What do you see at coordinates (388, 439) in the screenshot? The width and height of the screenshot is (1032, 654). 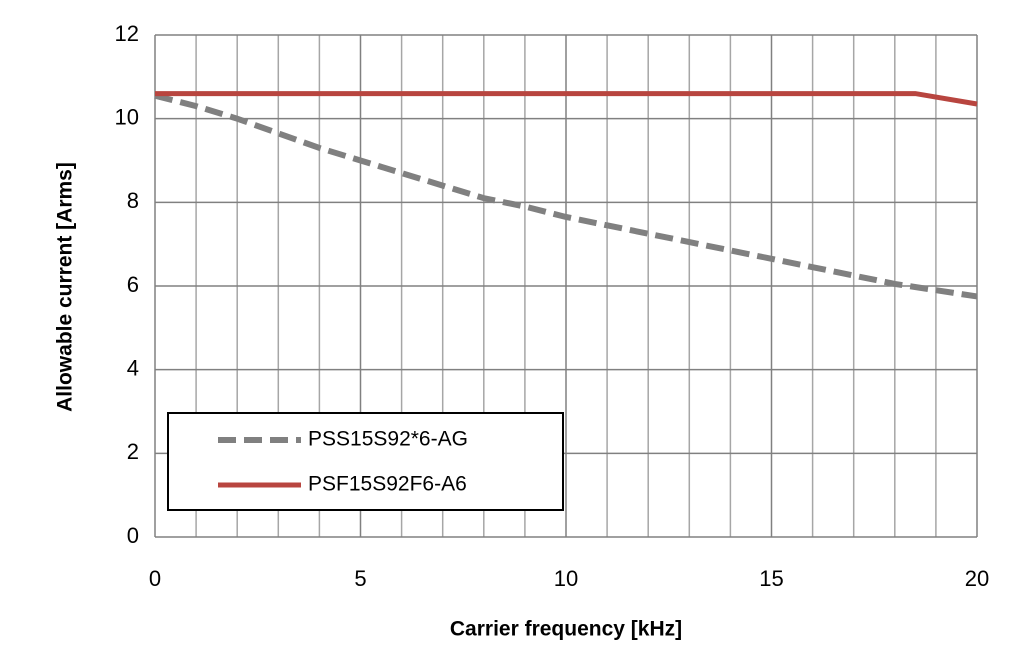 I see `legend-label: PSS15S92*6-AG` at bounding box center [388, 439].